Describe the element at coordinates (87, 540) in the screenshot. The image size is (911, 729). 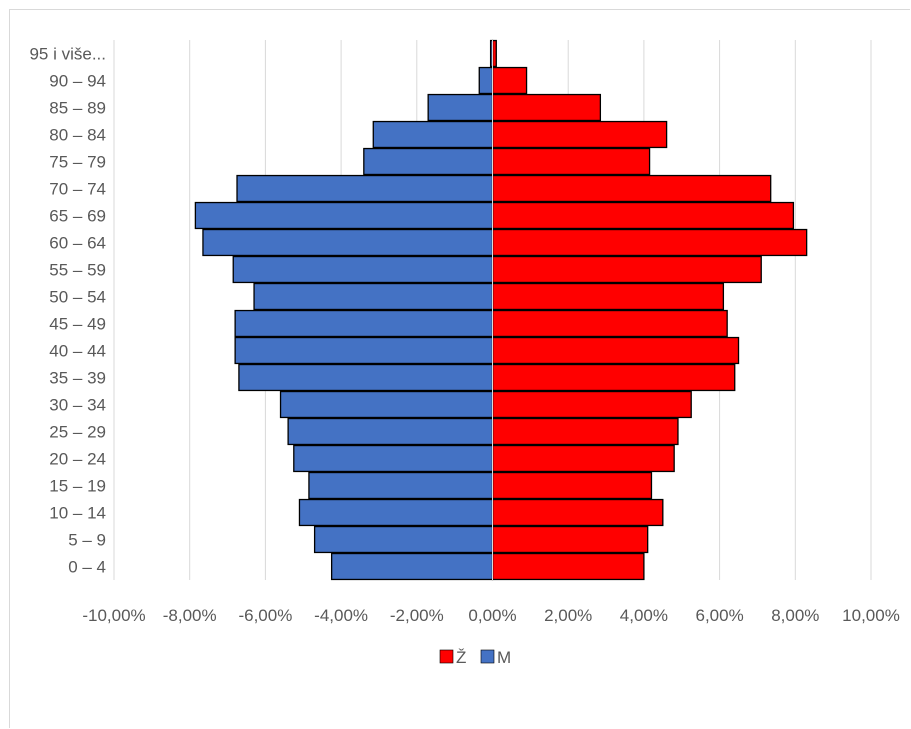
I see `y-category-label: 5 – 9` at that location.